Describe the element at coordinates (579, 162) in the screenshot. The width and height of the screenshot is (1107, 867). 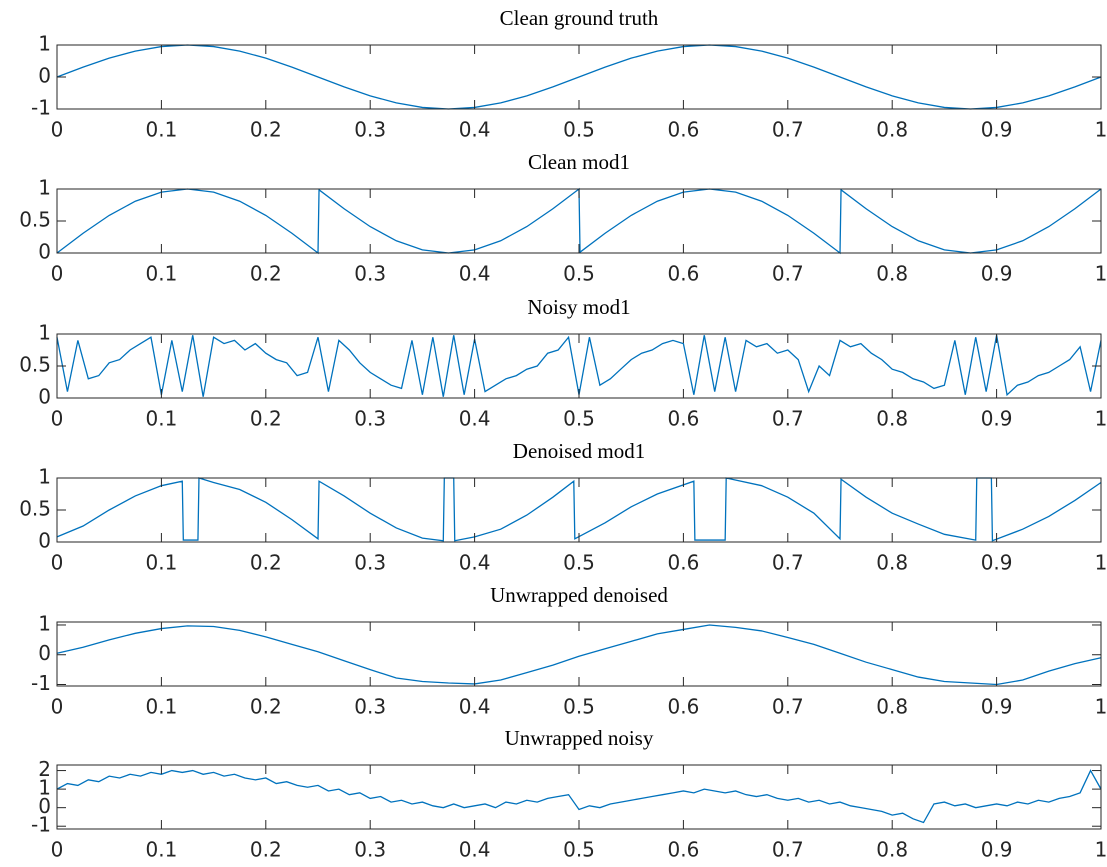
I see `subplot-title: Clean mod1` at that location.